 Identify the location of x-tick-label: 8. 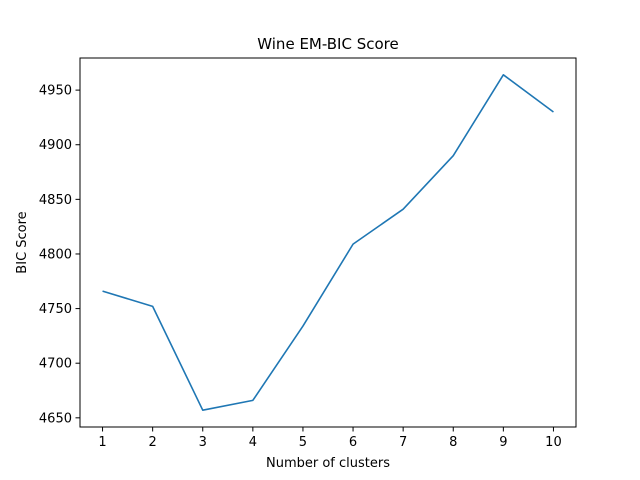
(453, 442).